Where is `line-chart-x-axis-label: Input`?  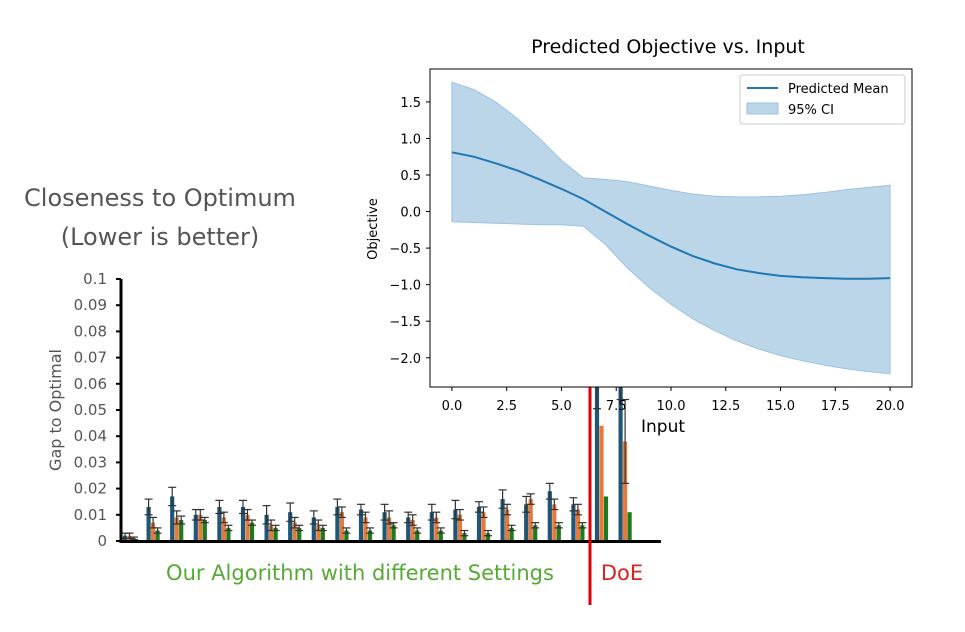 line-chart-x-axis-label: Input is located at coordinates (663, 427).